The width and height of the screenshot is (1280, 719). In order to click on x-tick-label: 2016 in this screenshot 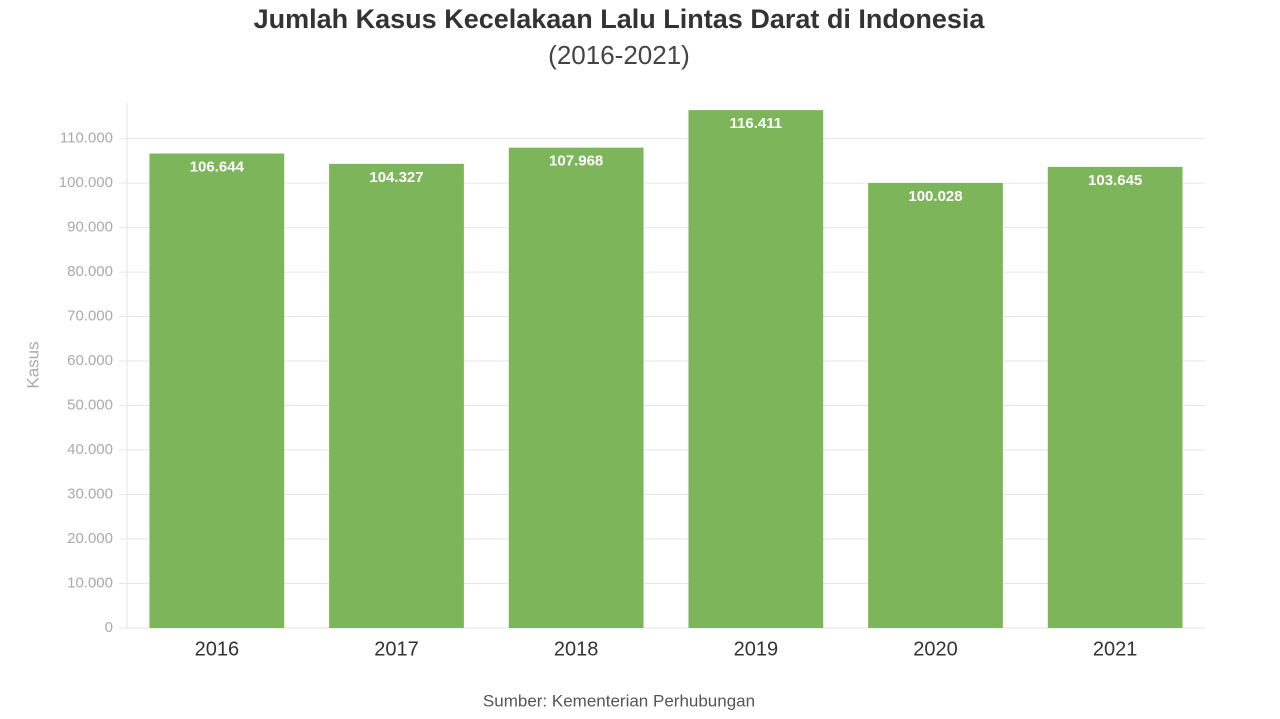, I will do `click(217, 649)`.